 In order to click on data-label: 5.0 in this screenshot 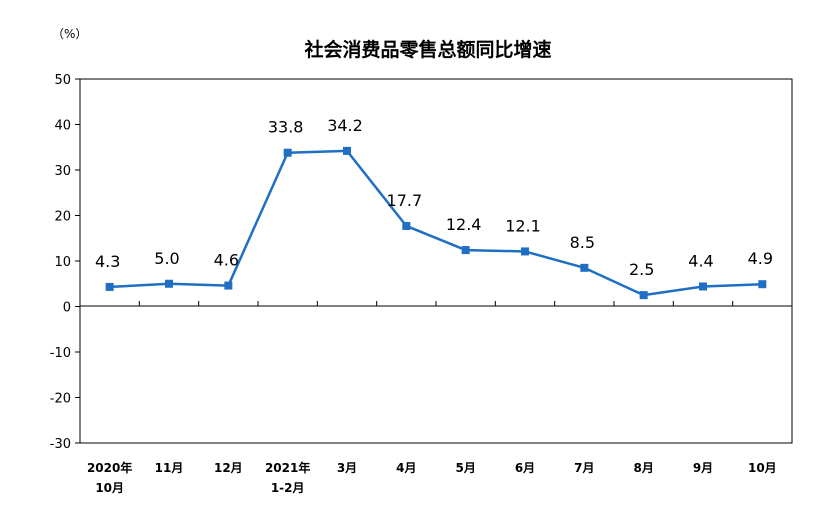, I will do `click(166, 258)`.